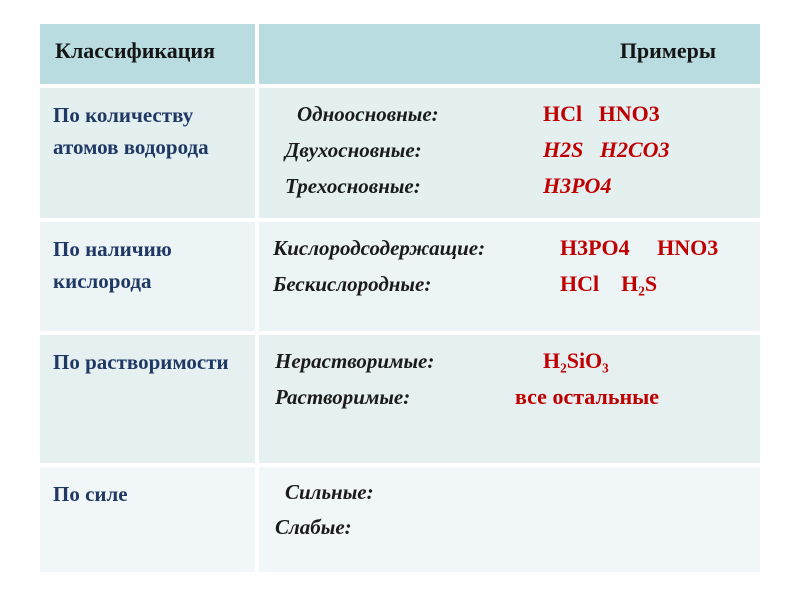  What do you see at coordinates (509, 248) in the screenshot?
I see `example-line: Кислородсодержащие: H3PO4 HNO3` at bounding box center [509, 248].